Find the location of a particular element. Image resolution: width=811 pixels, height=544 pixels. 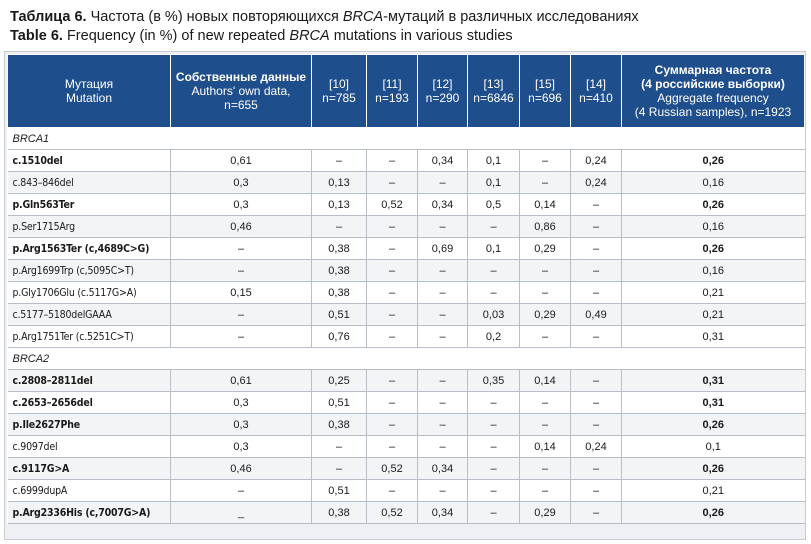

table-row: c.9117G>A 0,46–0,52 0,34– – –0,26 is located at coordinates (406, 468).